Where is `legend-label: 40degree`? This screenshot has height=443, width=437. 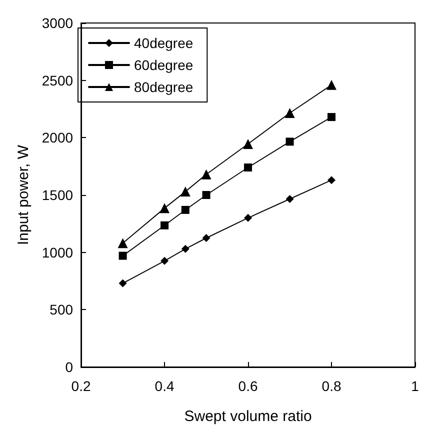 legend-label: 40degree is located at coordinates (164, 43).